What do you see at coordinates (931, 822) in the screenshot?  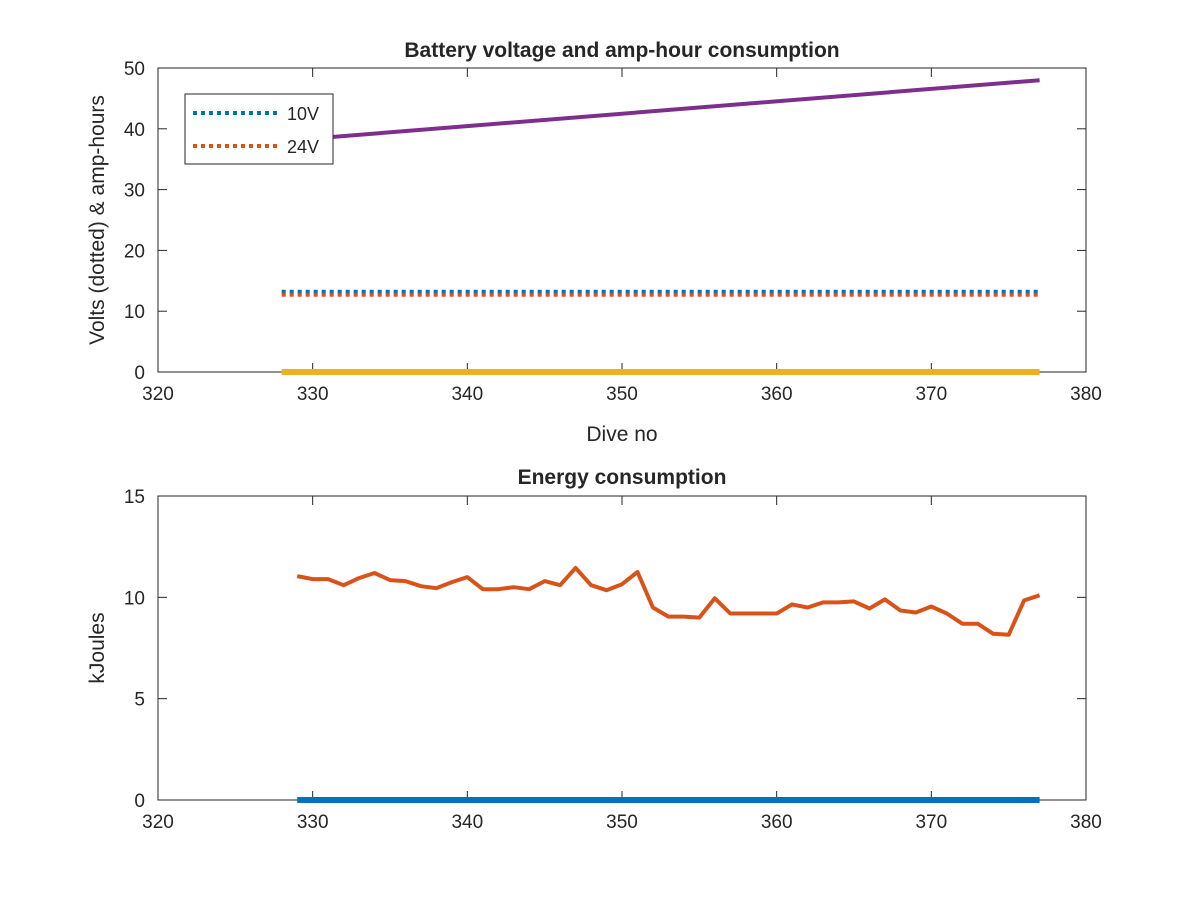 I see `bottom-x-tick-label: 370` at bounding box center [931, 822].